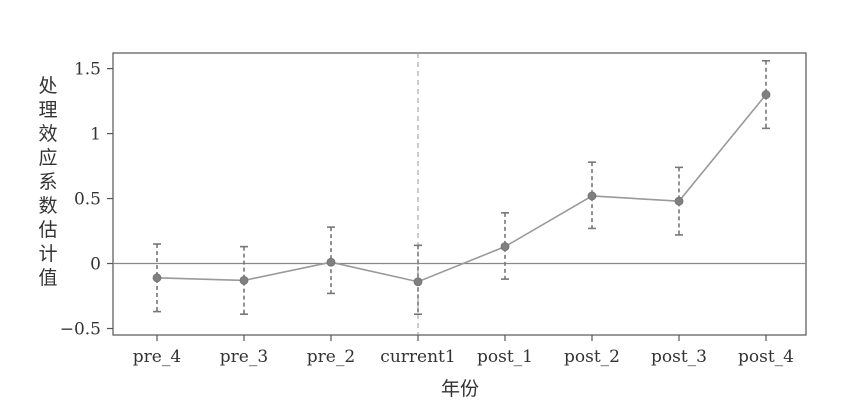 This screenshot has width=848, height=408. I want to click on x-tick-label: current1, so click(417, 357).